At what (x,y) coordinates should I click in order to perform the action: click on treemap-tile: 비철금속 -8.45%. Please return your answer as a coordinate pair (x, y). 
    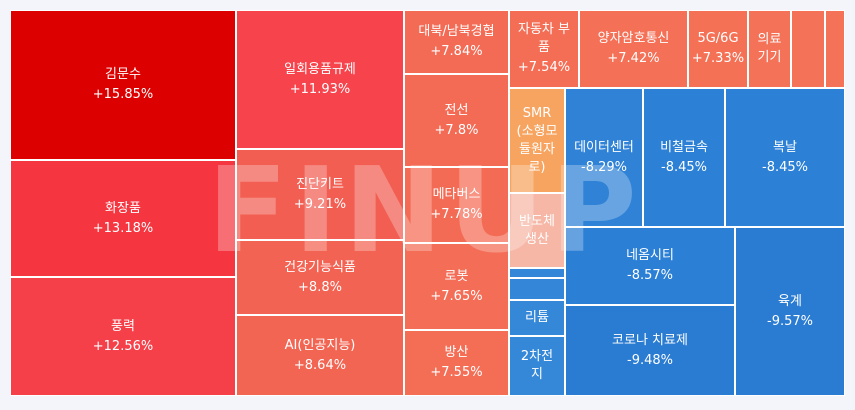
    Looking at the image, I should click on (684, 157).